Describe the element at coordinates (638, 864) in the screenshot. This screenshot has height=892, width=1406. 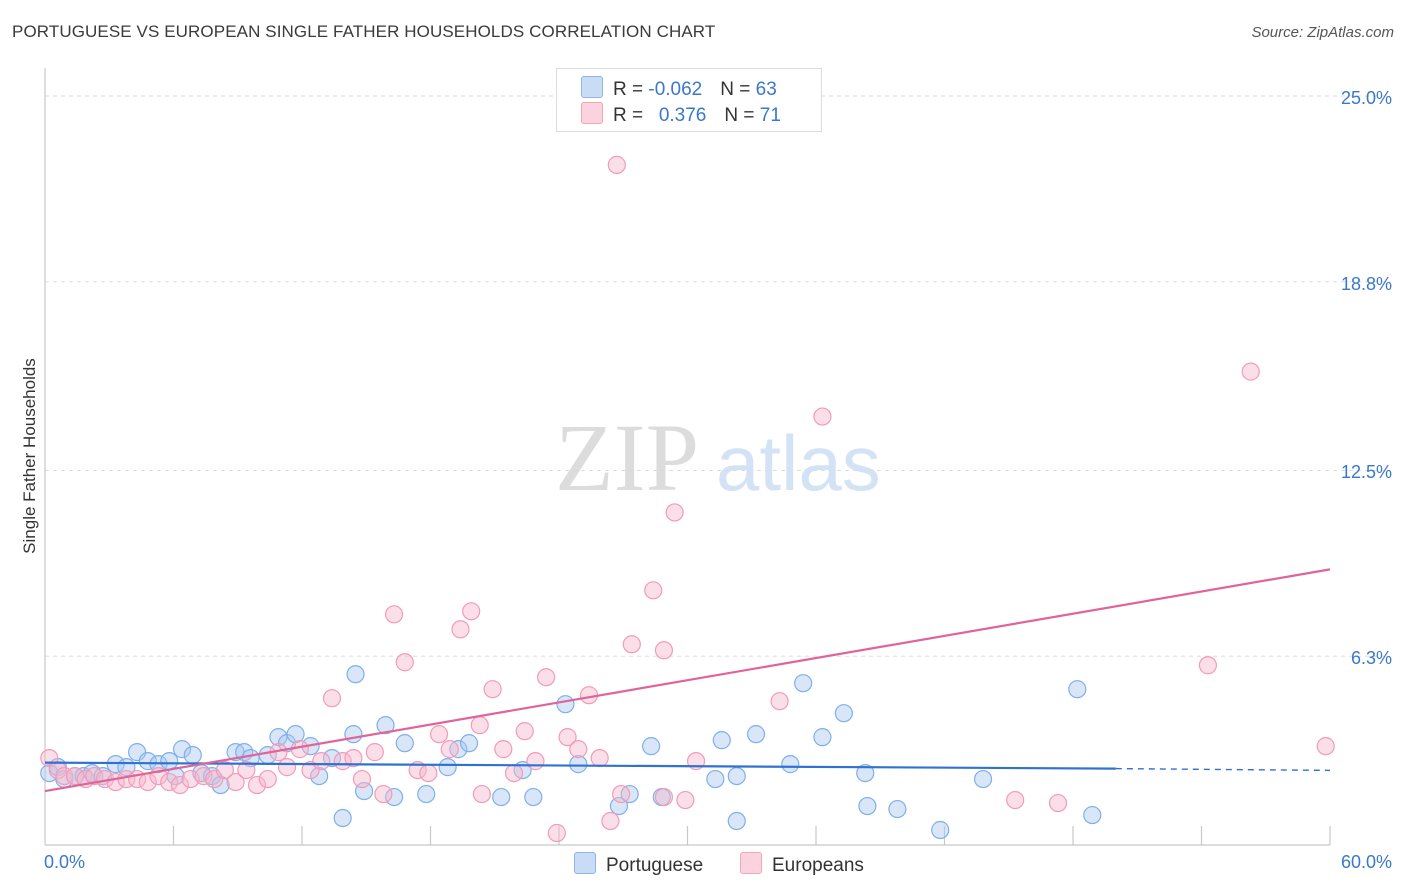
I see `legend-item-portuguese: Portuguese` at that location.